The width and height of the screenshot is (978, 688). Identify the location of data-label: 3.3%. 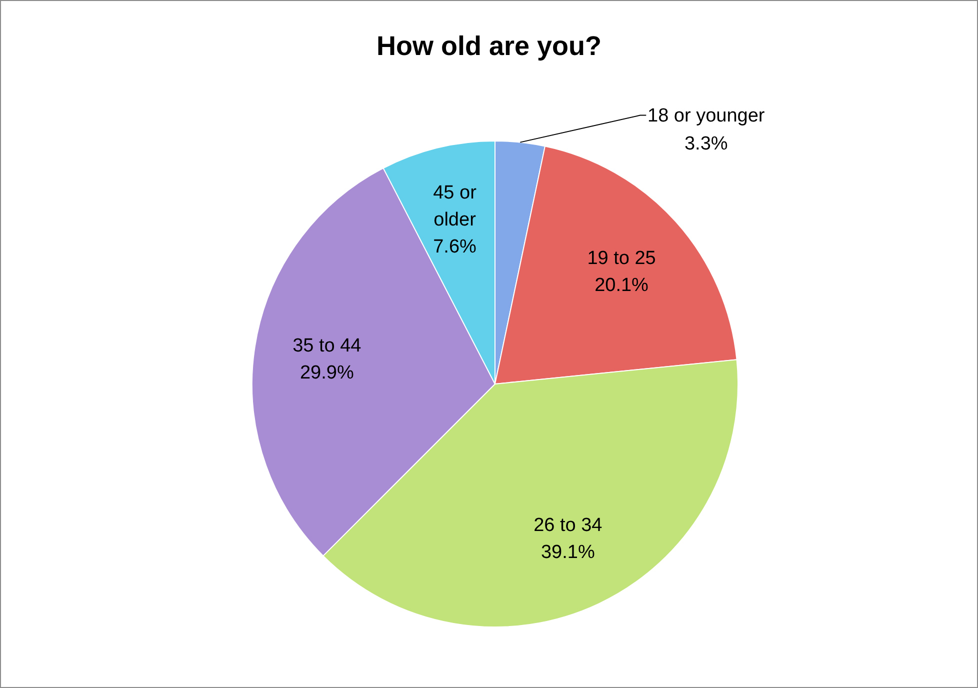
(706, 143).